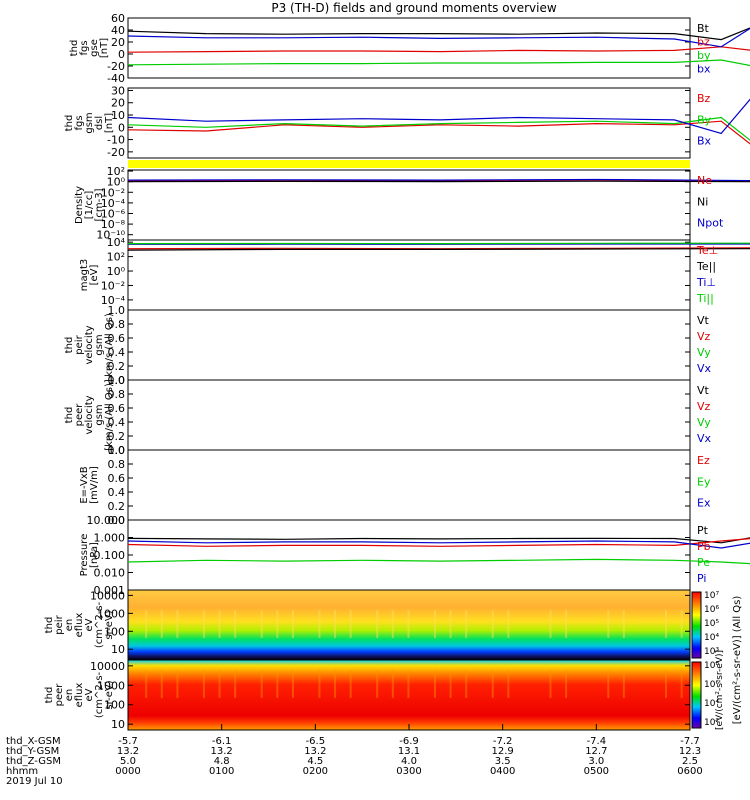  Describe the element at coordinates (113, 192) in the screenshot. I see `y-tick-label: 10⁻²` at that location.